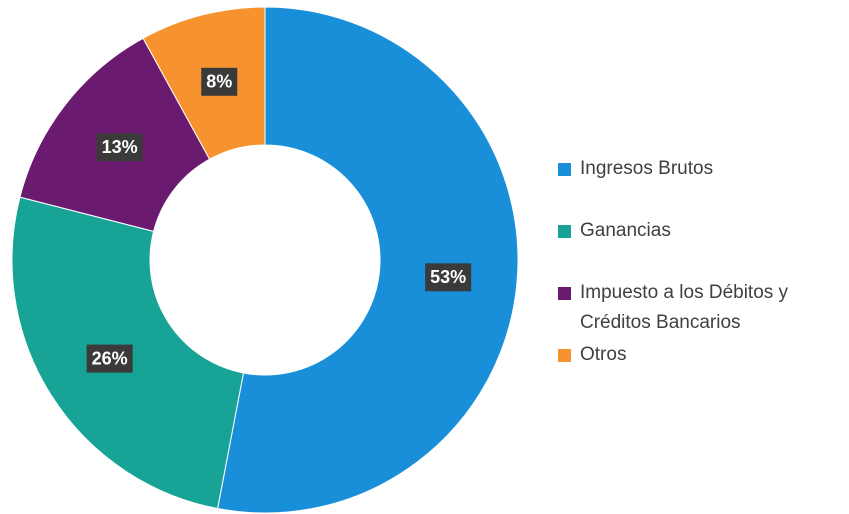 The width and height of the screenshot is (849, 514). I want to click on data-label-text: 13%, so click(120, 147).